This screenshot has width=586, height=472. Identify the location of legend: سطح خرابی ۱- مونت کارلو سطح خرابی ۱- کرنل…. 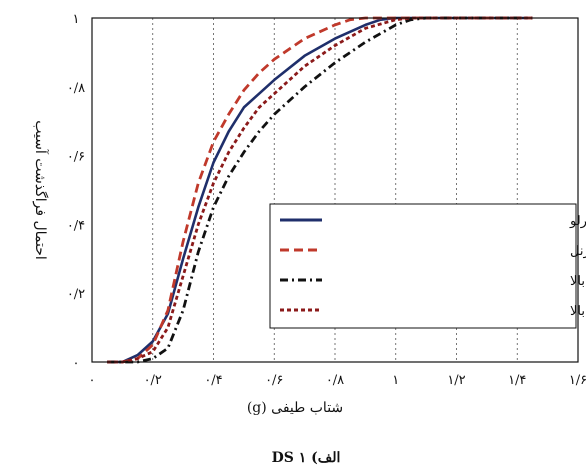
(427, 266).